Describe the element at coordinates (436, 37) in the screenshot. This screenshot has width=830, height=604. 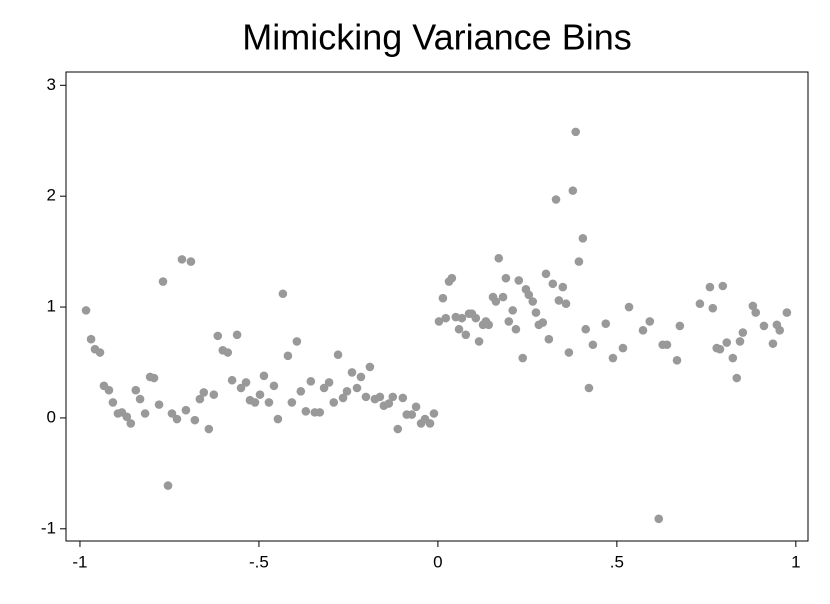
I see `chart-title: Mimicking Variance Bins` at that location.